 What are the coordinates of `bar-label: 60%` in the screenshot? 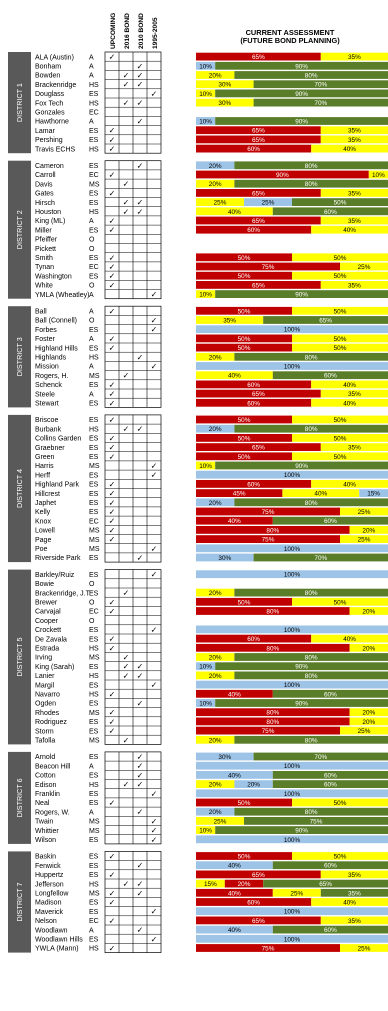 It's located at (253, 230).